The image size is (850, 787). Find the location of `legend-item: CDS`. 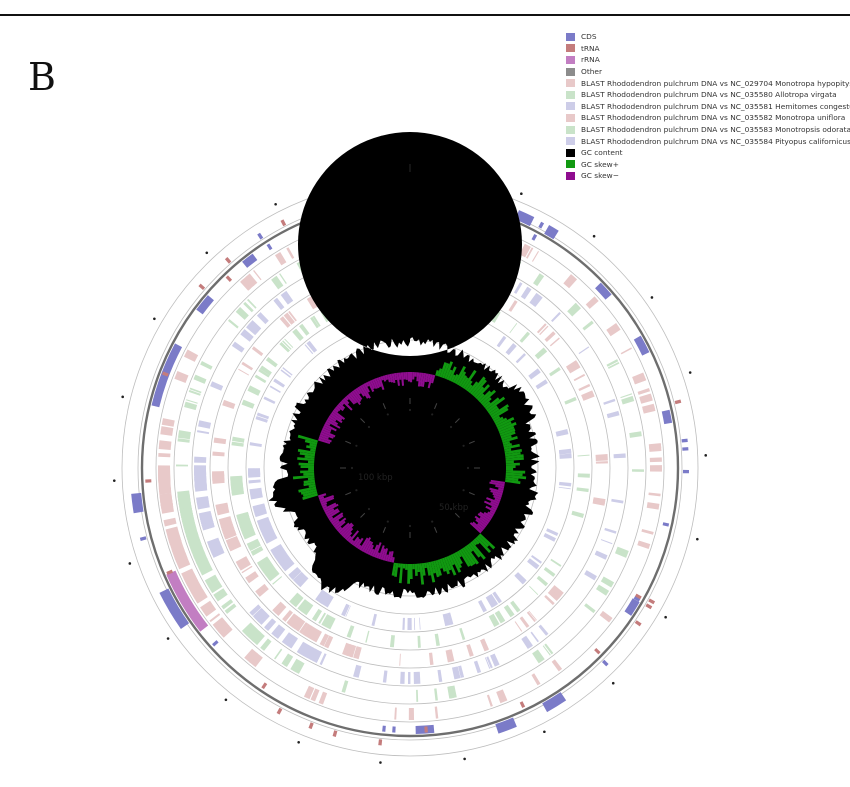

legend-item: CDS is located at coordinates (708, 37).